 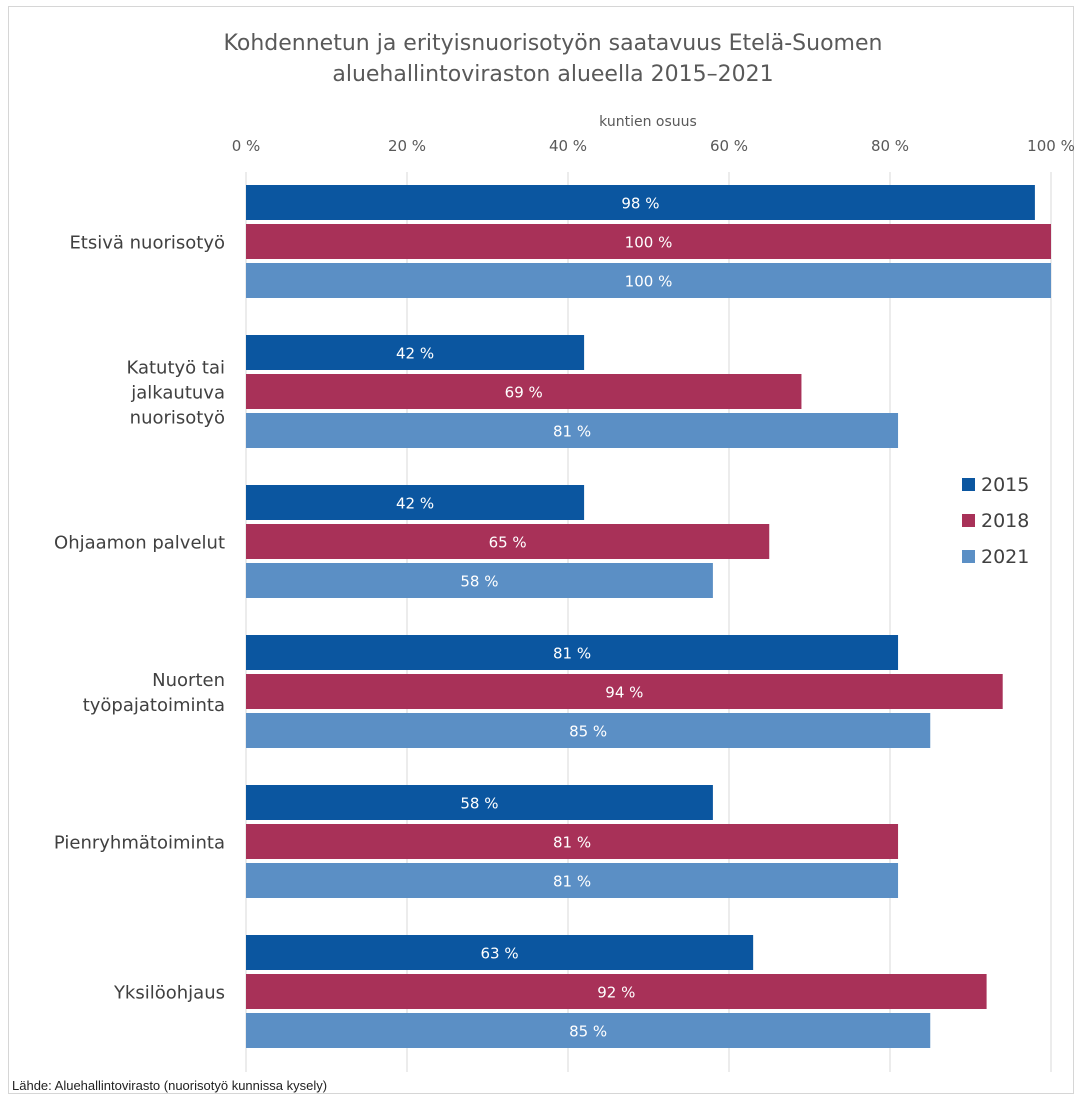 What do you see at coordinates (246, 146) in the screenshot?
I see `x-tick-label-0: 0 %` at bounding box center [246, 146].